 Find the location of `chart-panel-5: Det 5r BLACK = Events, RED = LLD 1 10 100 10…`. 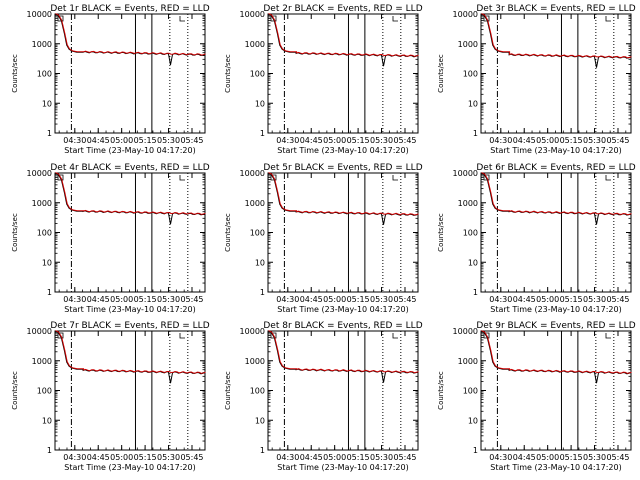

chart-panel-5: Det 5r BLACK = Events, RED = LLD 1 10 100 10… is located at coordinates (323, 238).